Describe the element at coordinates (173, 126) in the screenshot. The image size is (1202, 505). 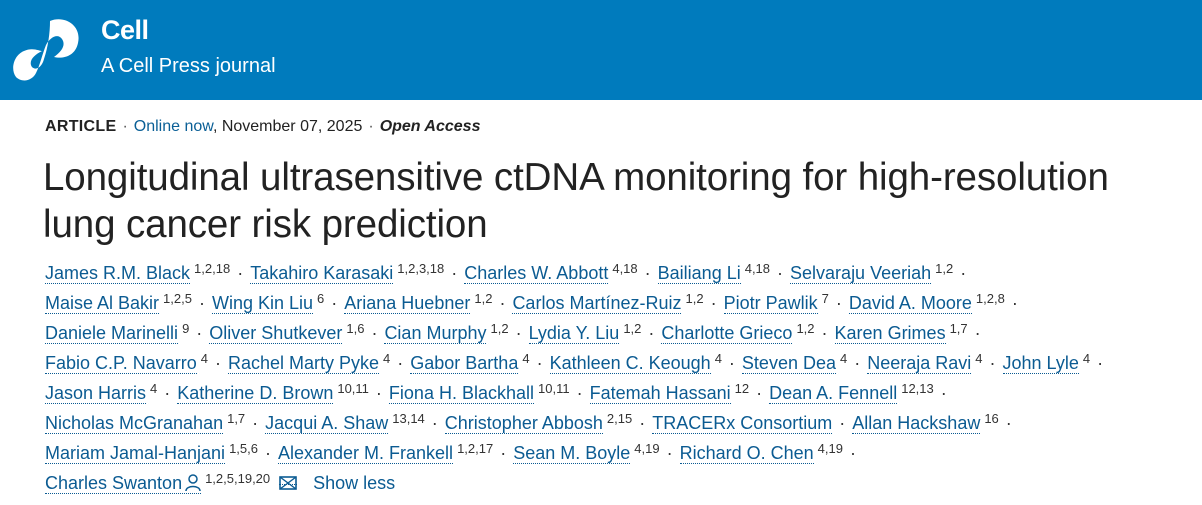
I see `online-now-link: Online now` at that location.